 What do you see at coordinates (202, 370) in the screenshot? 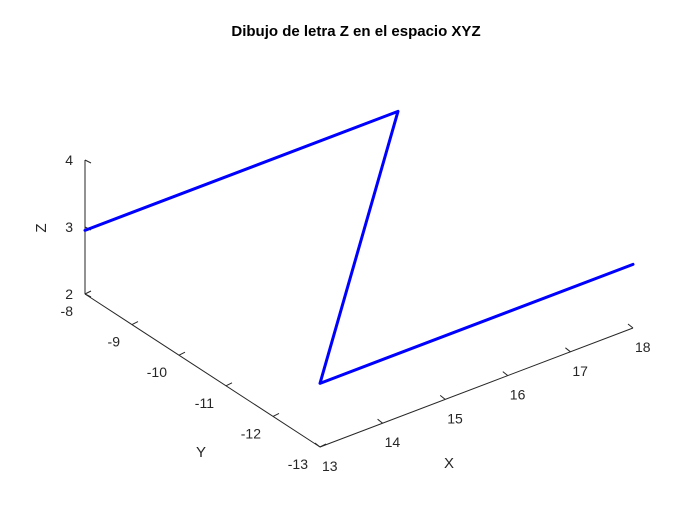
I see `y-axis-line` at bounding box center [202, 370].